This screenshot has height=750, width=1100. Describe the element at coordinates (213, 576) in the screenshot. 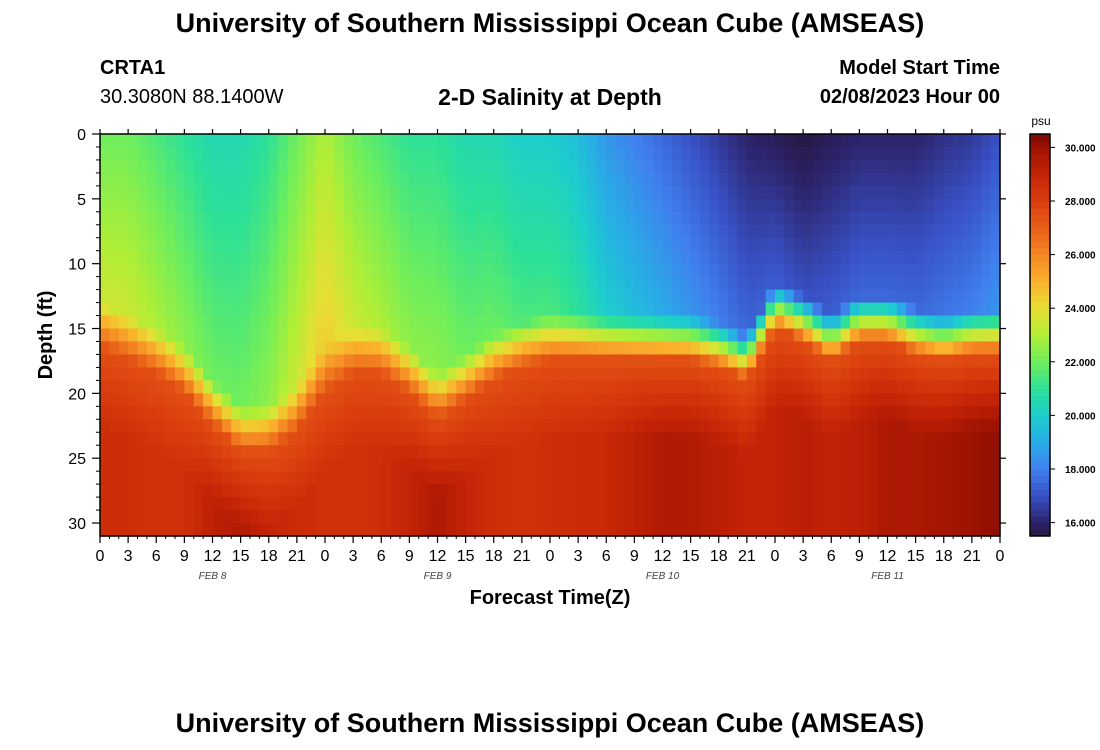

I see `date-label: FEB 8` at that location.